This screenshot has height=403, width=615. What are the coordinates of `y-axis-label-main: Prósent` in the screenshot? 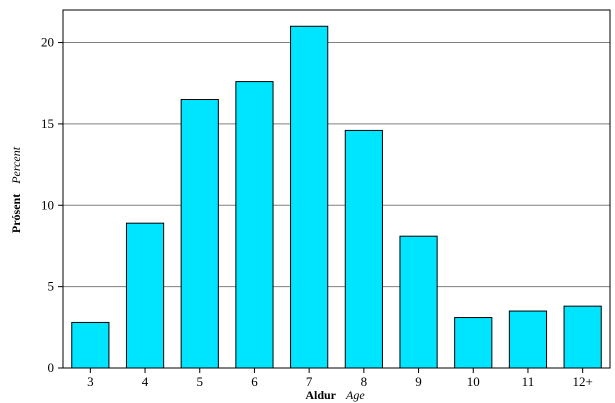 It's located at (16, 213).